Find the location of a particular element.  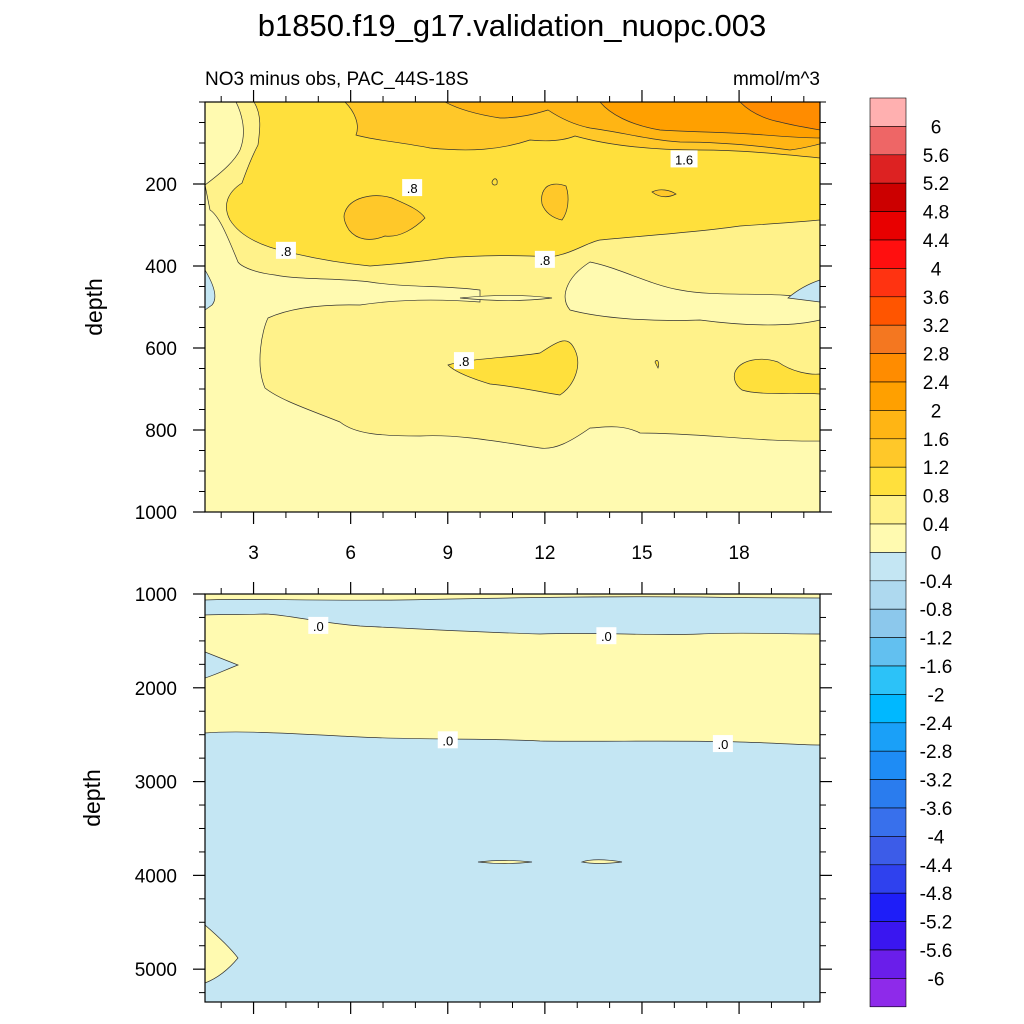

colorbar-label: -3.2 is located at coordinates (936, 781).